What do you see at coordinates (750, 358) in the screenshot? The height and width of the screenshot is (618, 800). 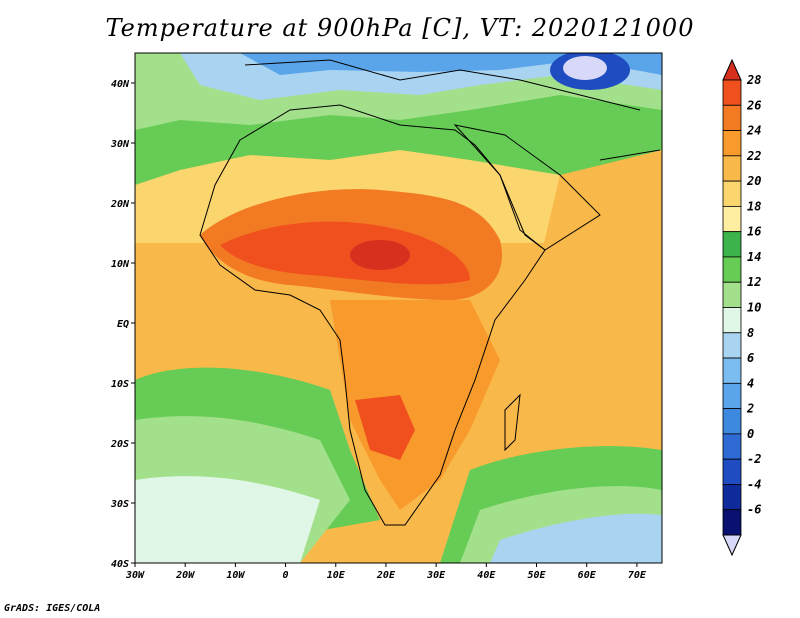 I see `colorbar-label: 6` at bounding box center [750, 358].